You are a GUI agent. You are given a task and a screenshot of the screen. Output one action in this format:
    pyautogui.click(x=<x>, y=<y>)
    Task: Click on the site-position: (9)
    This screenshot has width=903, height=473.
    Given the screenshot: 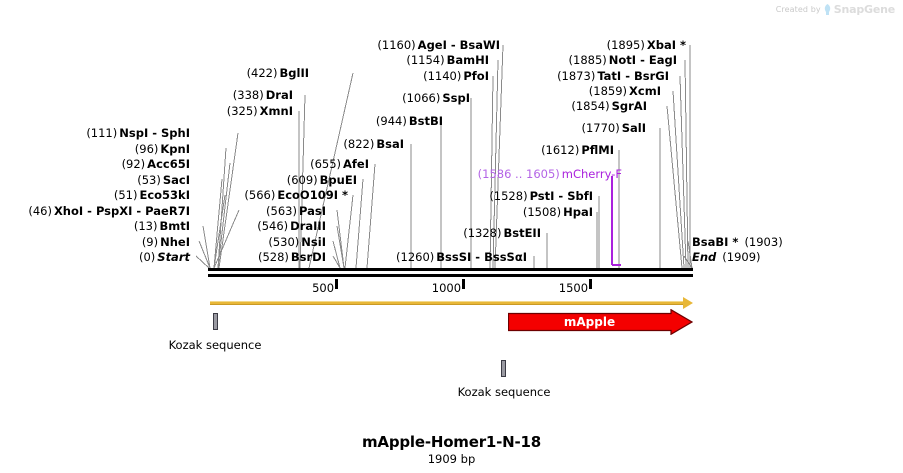 What is the action you would take?
    pyautogui.click(x=150, y=242)
    